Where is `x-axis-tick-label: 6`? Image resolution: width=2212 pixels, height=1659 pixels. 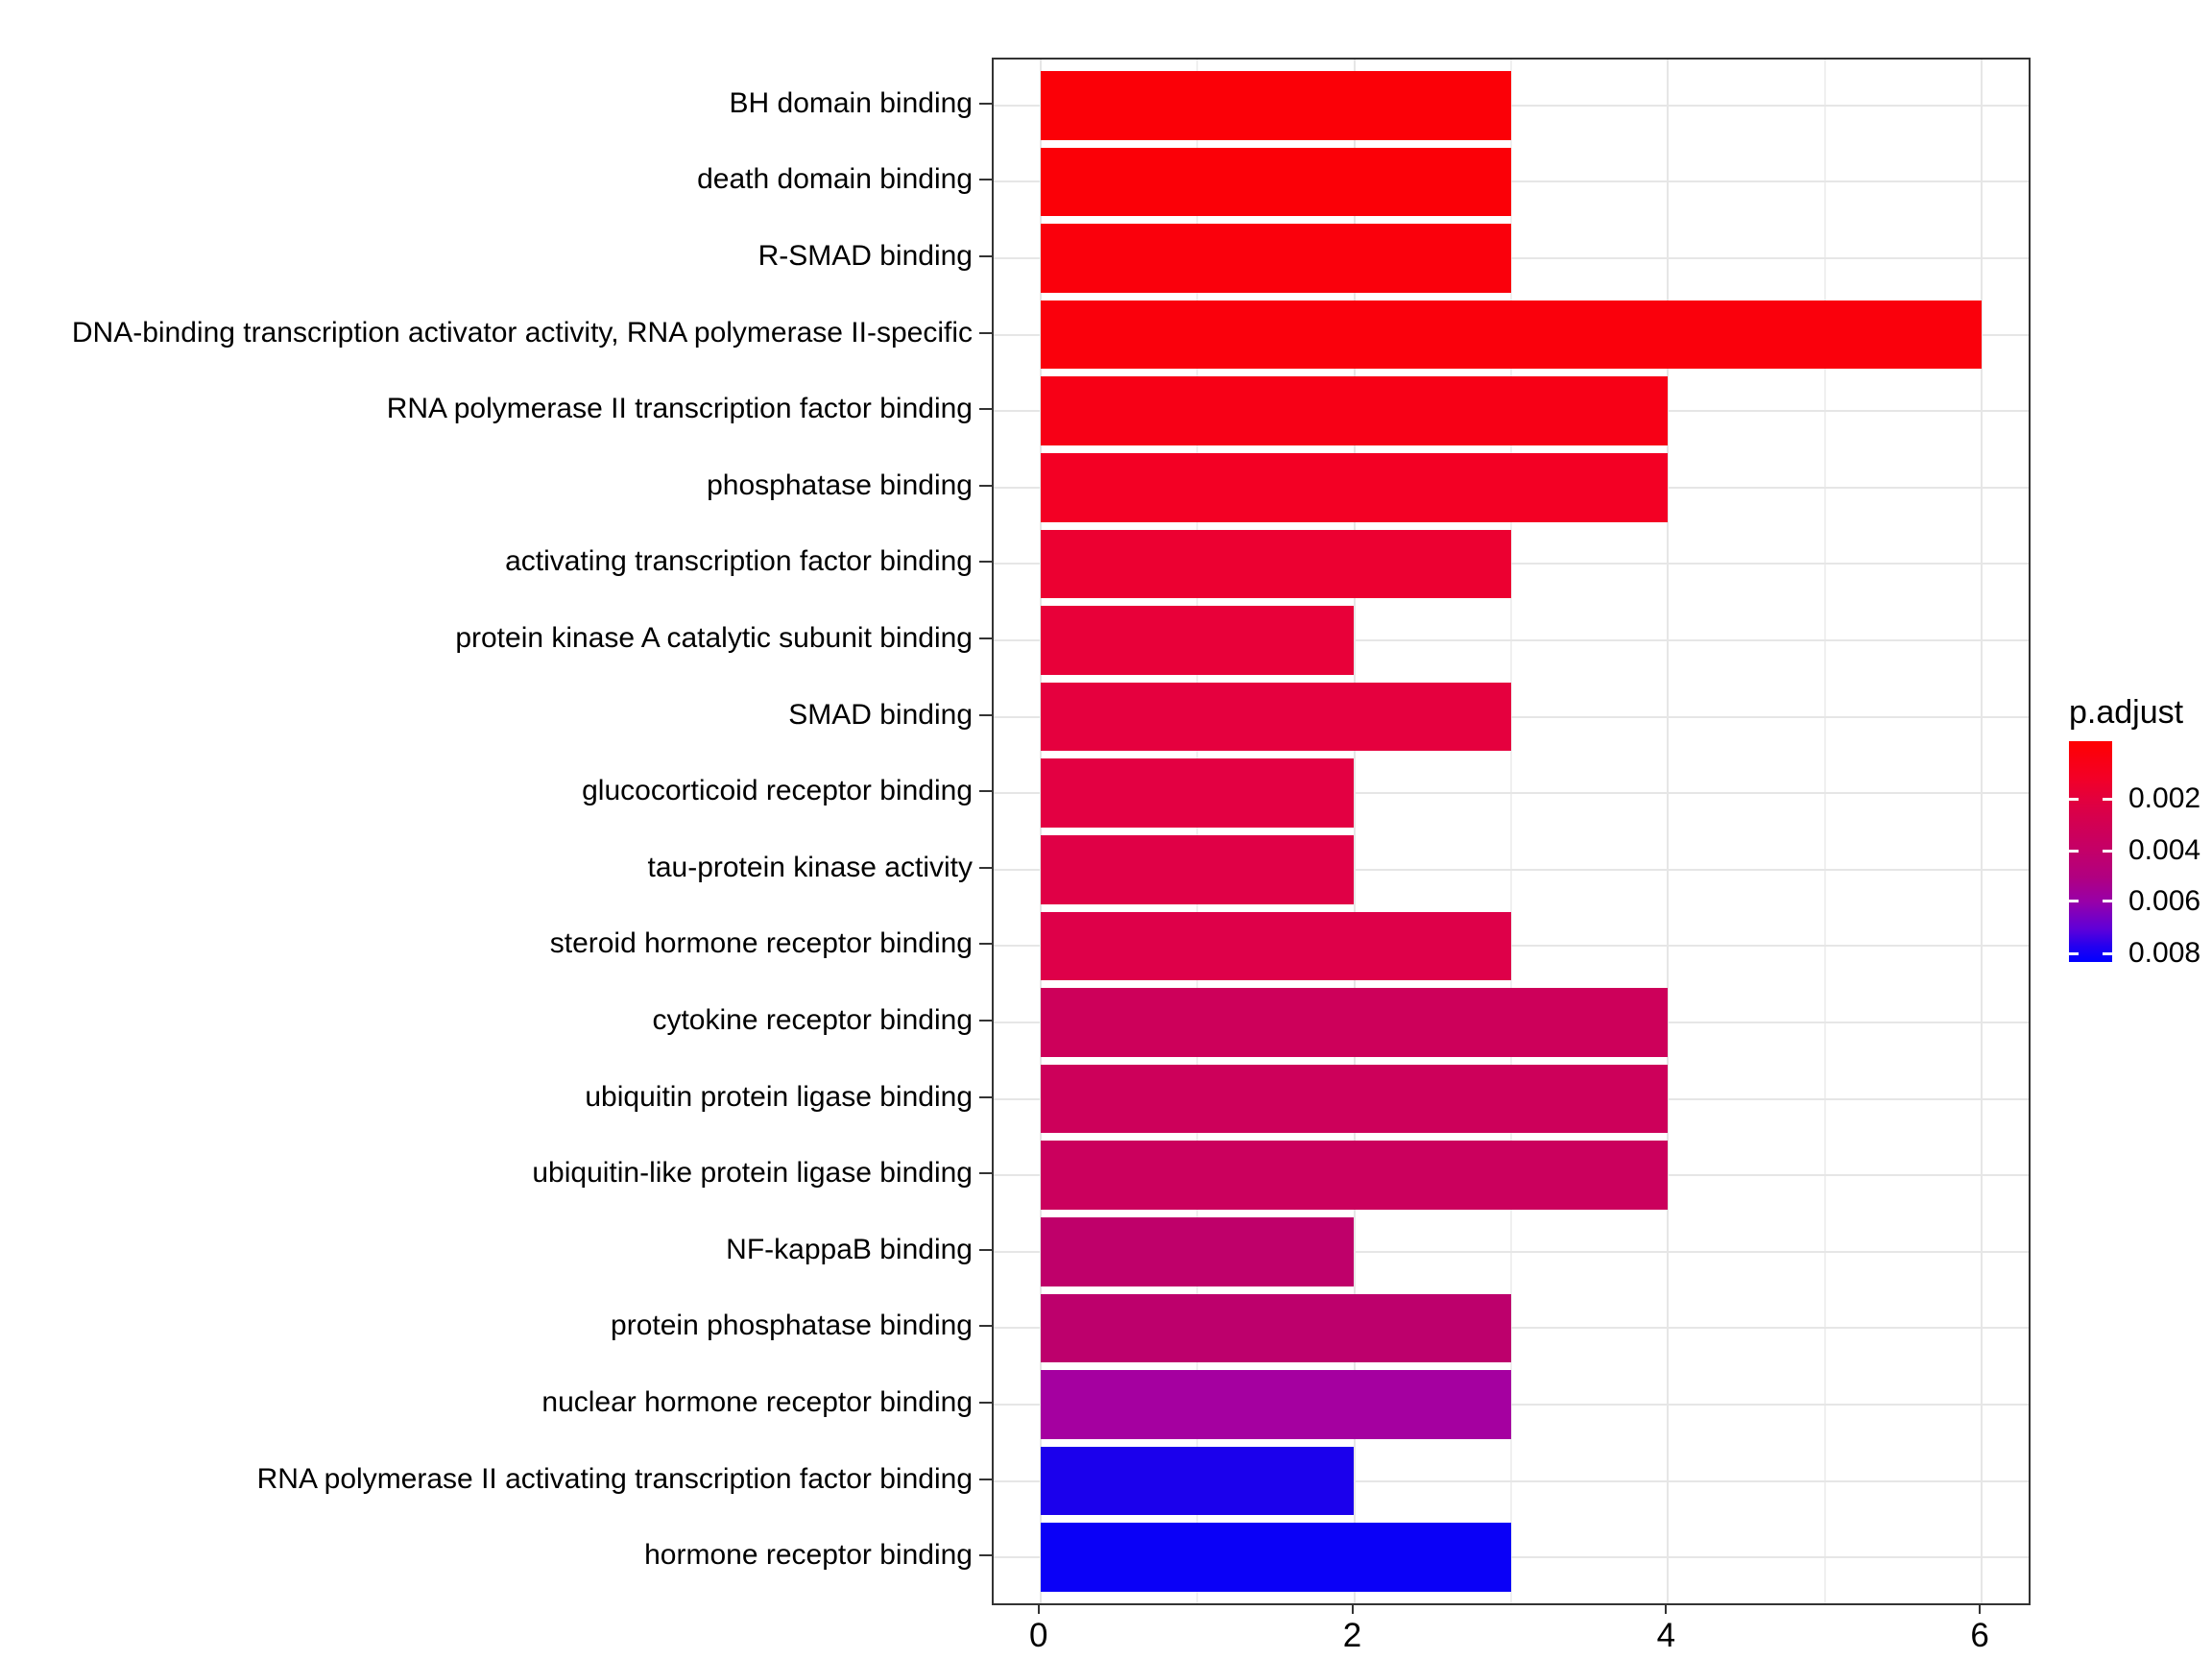 x-axis-tick-label: 6 is located at coordinates (1980, 1636).